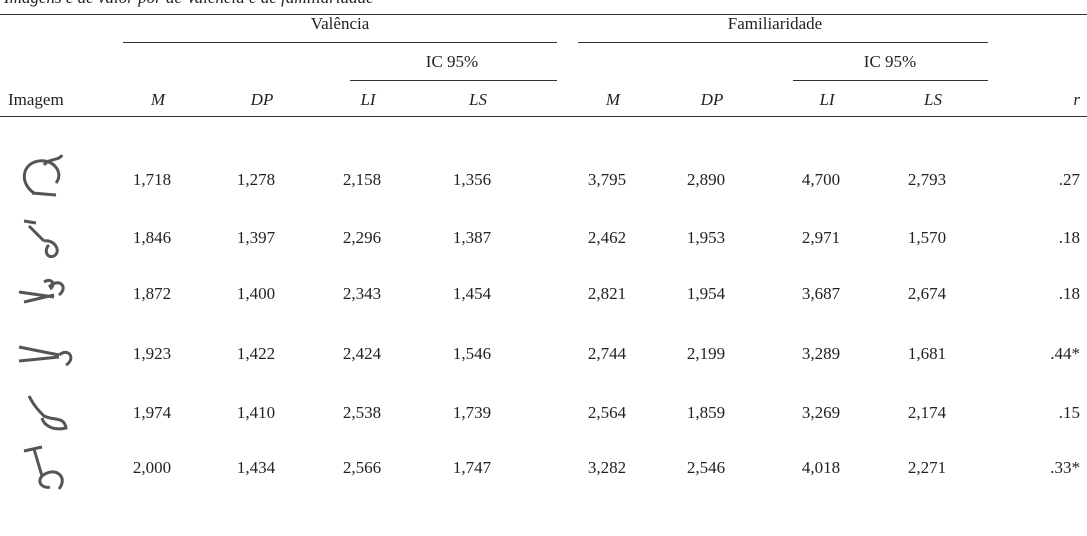  Describe the element at coordinates (362, 237) in the screenshot. I see `cell: 2,296` at that location.